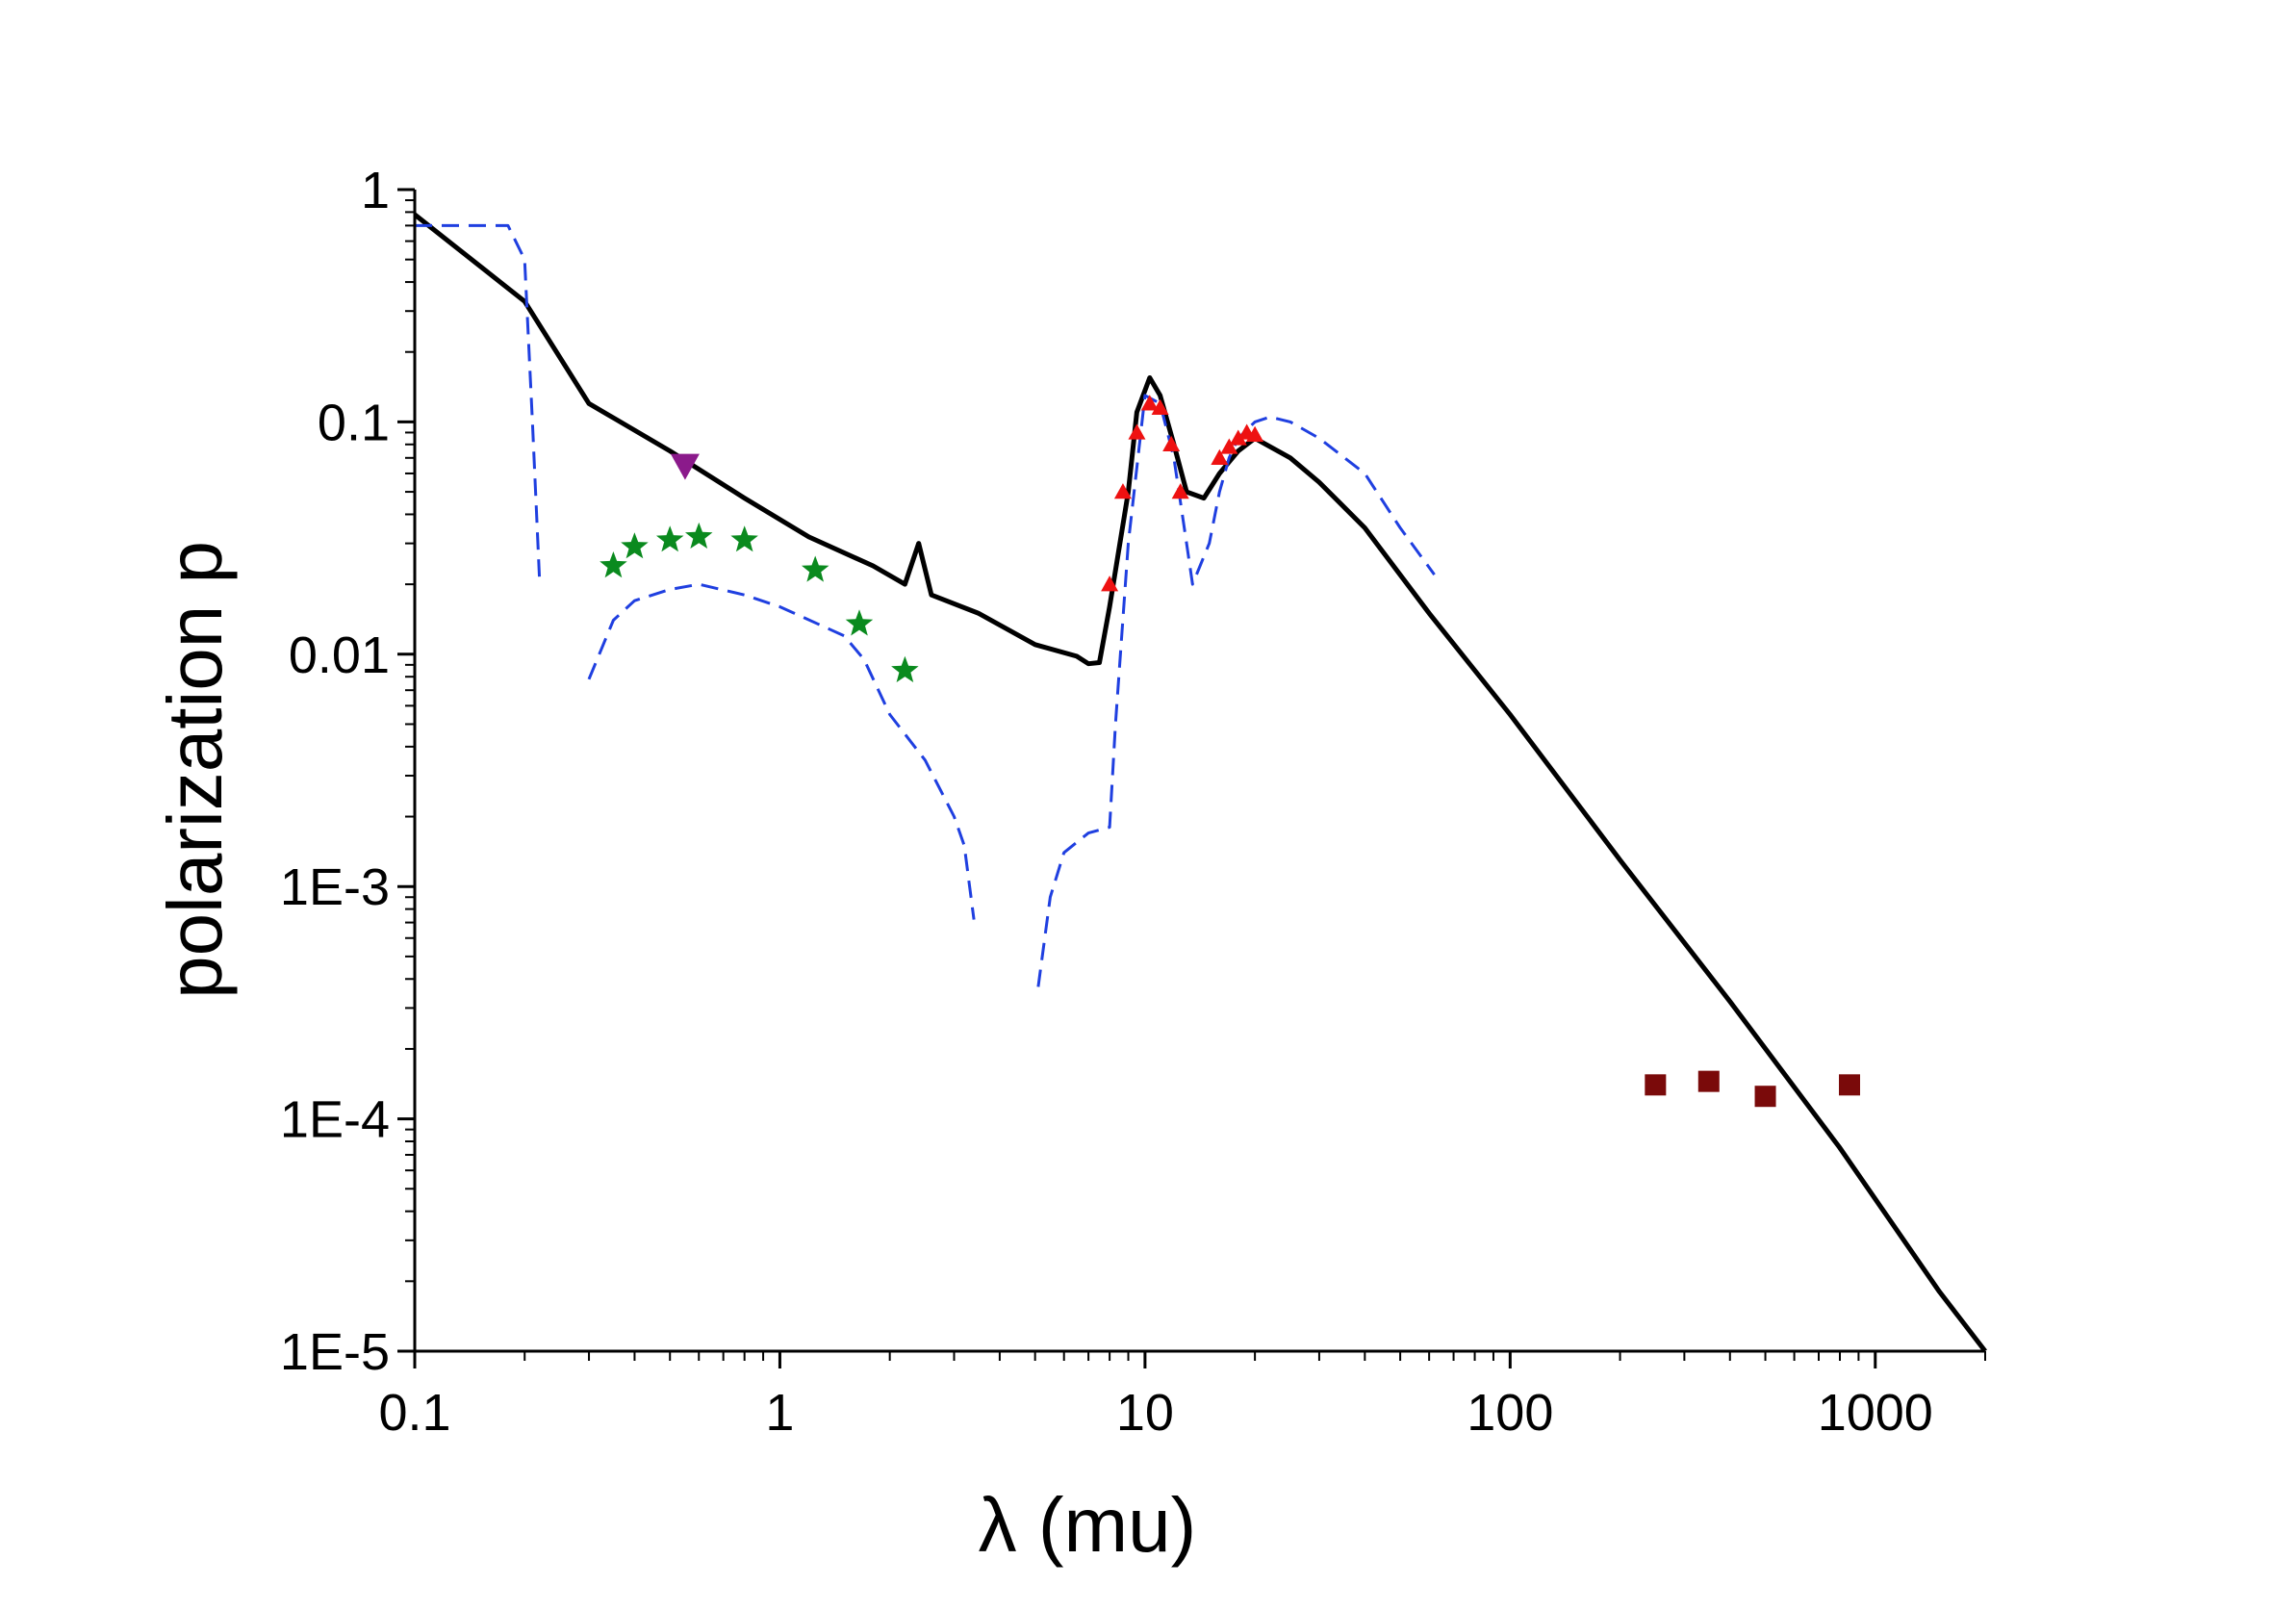 The height and width of the screenshot is (1611, 2296). I want to click on y-tick-label: 1, so click(375, 190).